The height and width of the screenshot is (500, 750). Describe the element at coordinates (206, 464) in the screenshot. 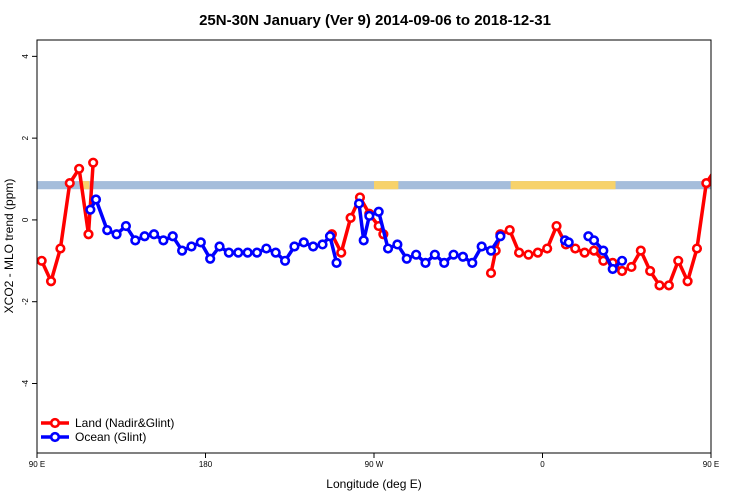

I see `x-tick-label: 180` at that location.